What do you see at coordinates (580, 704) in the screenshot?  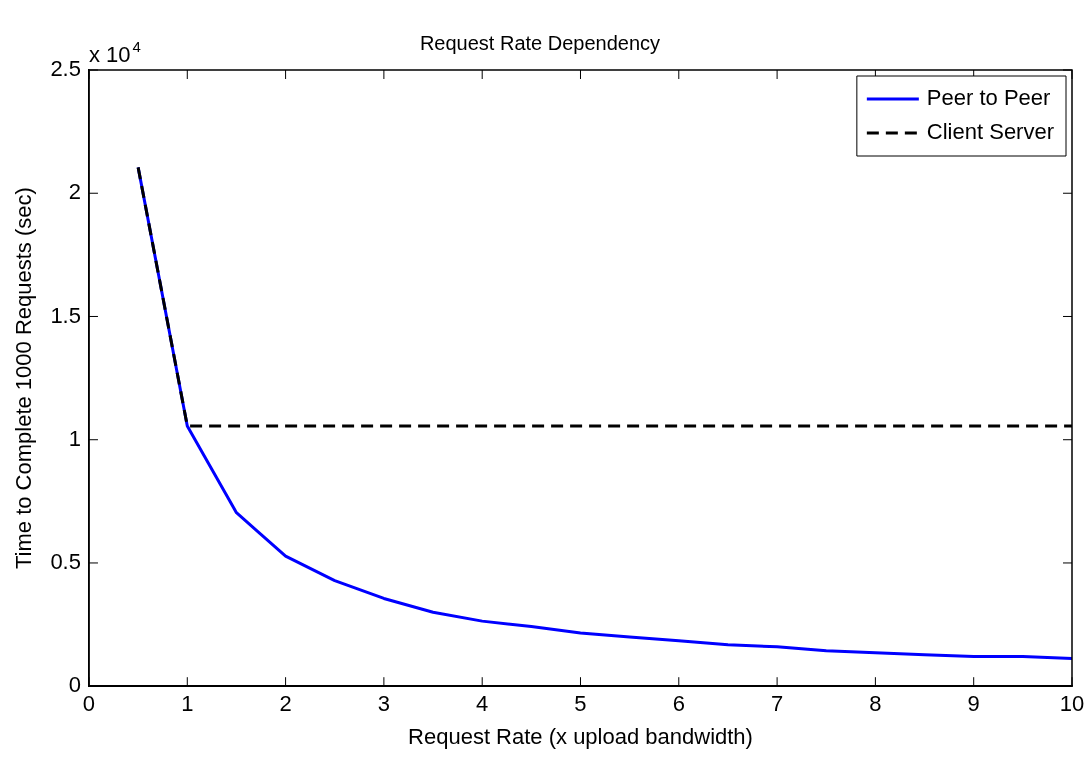 I see `x-tick-label: 5` at bounding box center [580, 704].